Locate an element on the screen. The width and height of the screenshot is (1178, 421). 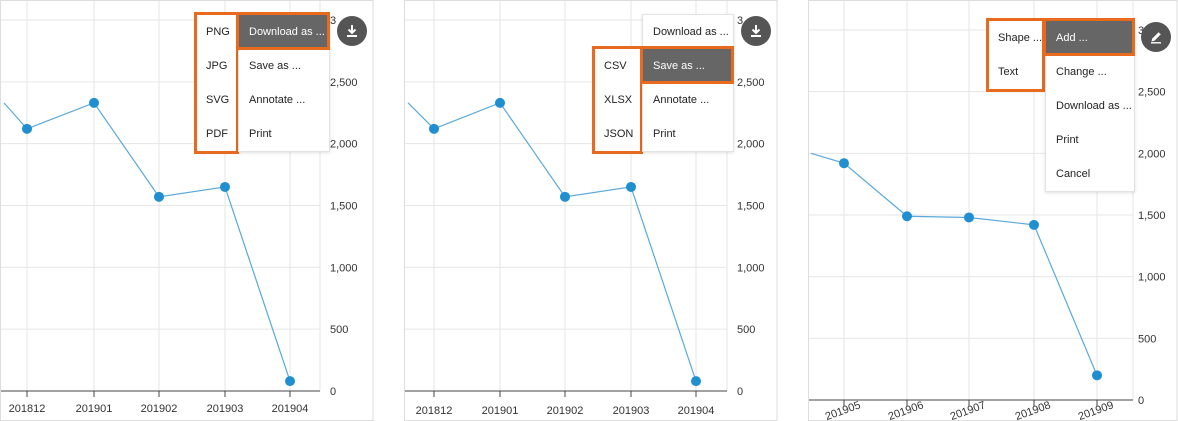
x-tick-label: 201908 is located at coordinates (1033, 410).